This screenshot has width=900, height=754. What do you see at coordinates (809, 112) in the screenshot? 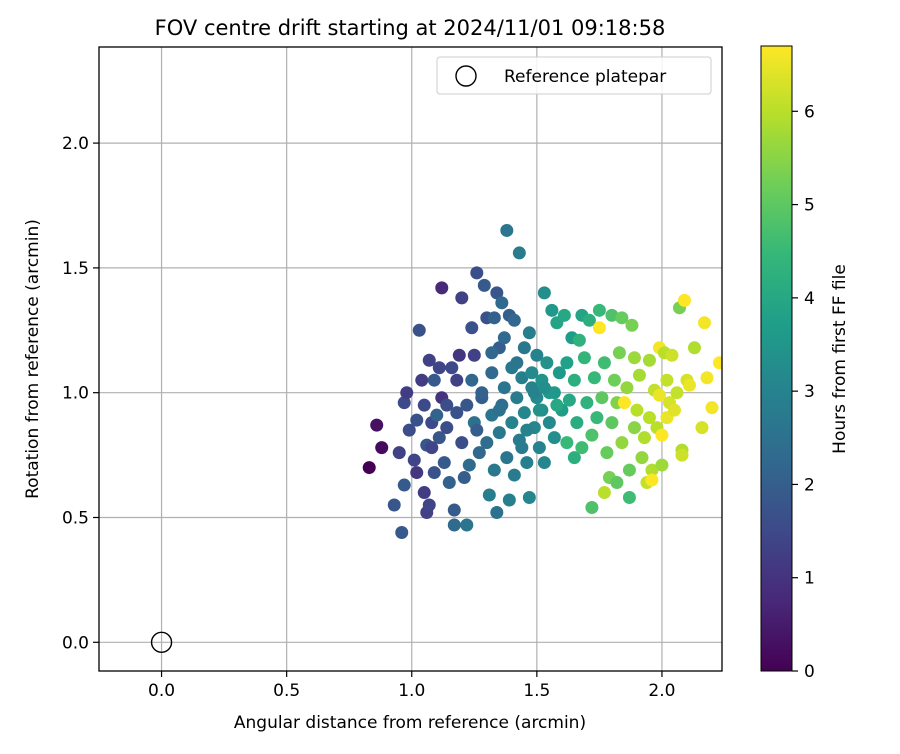
I see `colorbar-tick-label: 6` at bounding box center [809, 112].